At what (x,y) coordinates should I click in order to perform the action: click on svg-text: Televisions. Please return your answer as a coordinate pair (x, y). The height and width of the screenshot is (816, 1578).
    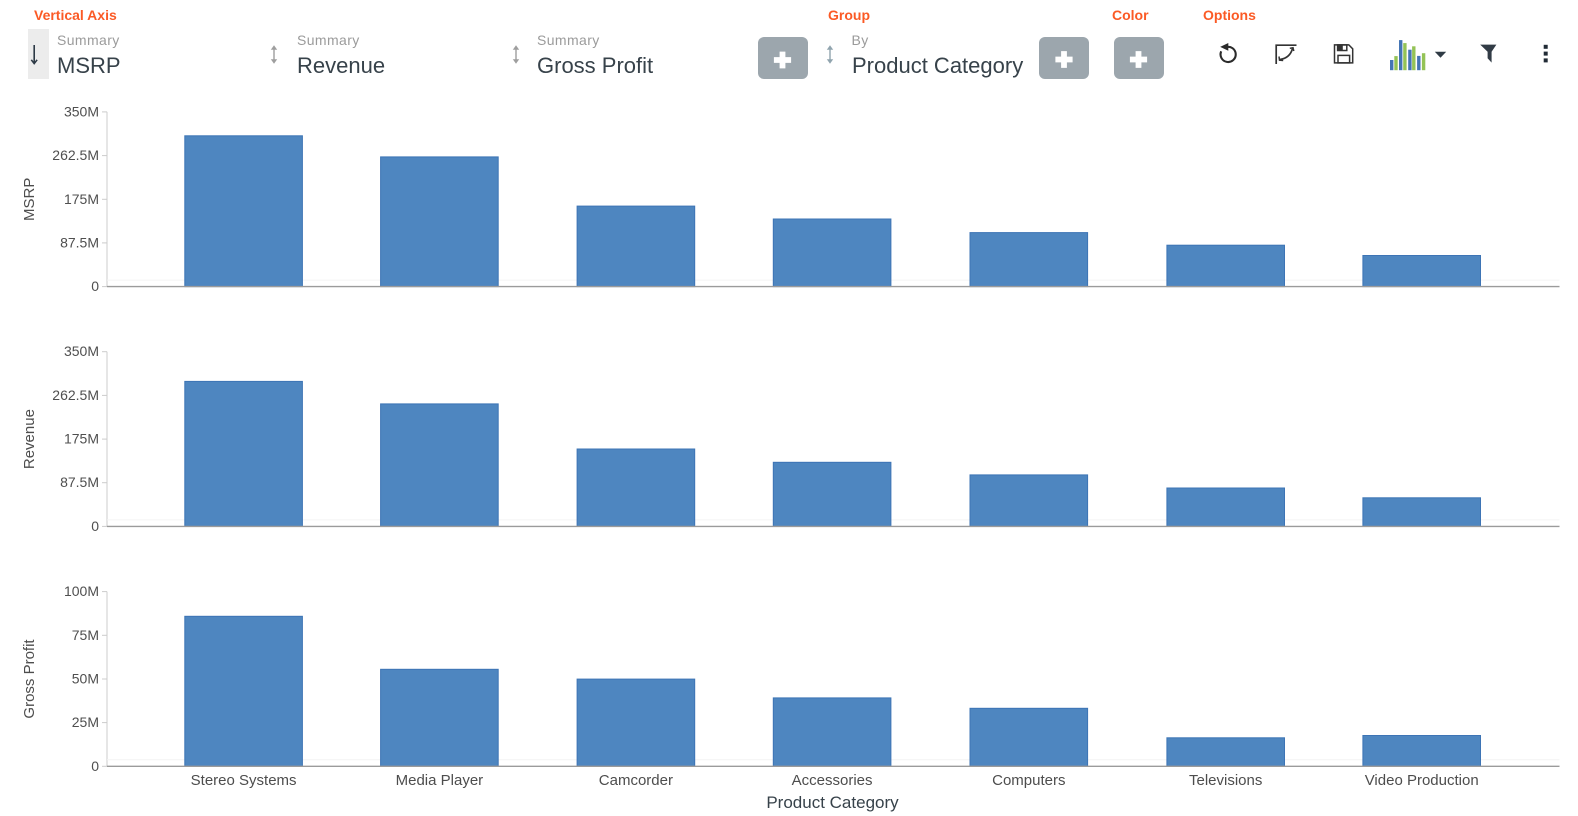
    Looking at the image, I should click on (1225, 780).